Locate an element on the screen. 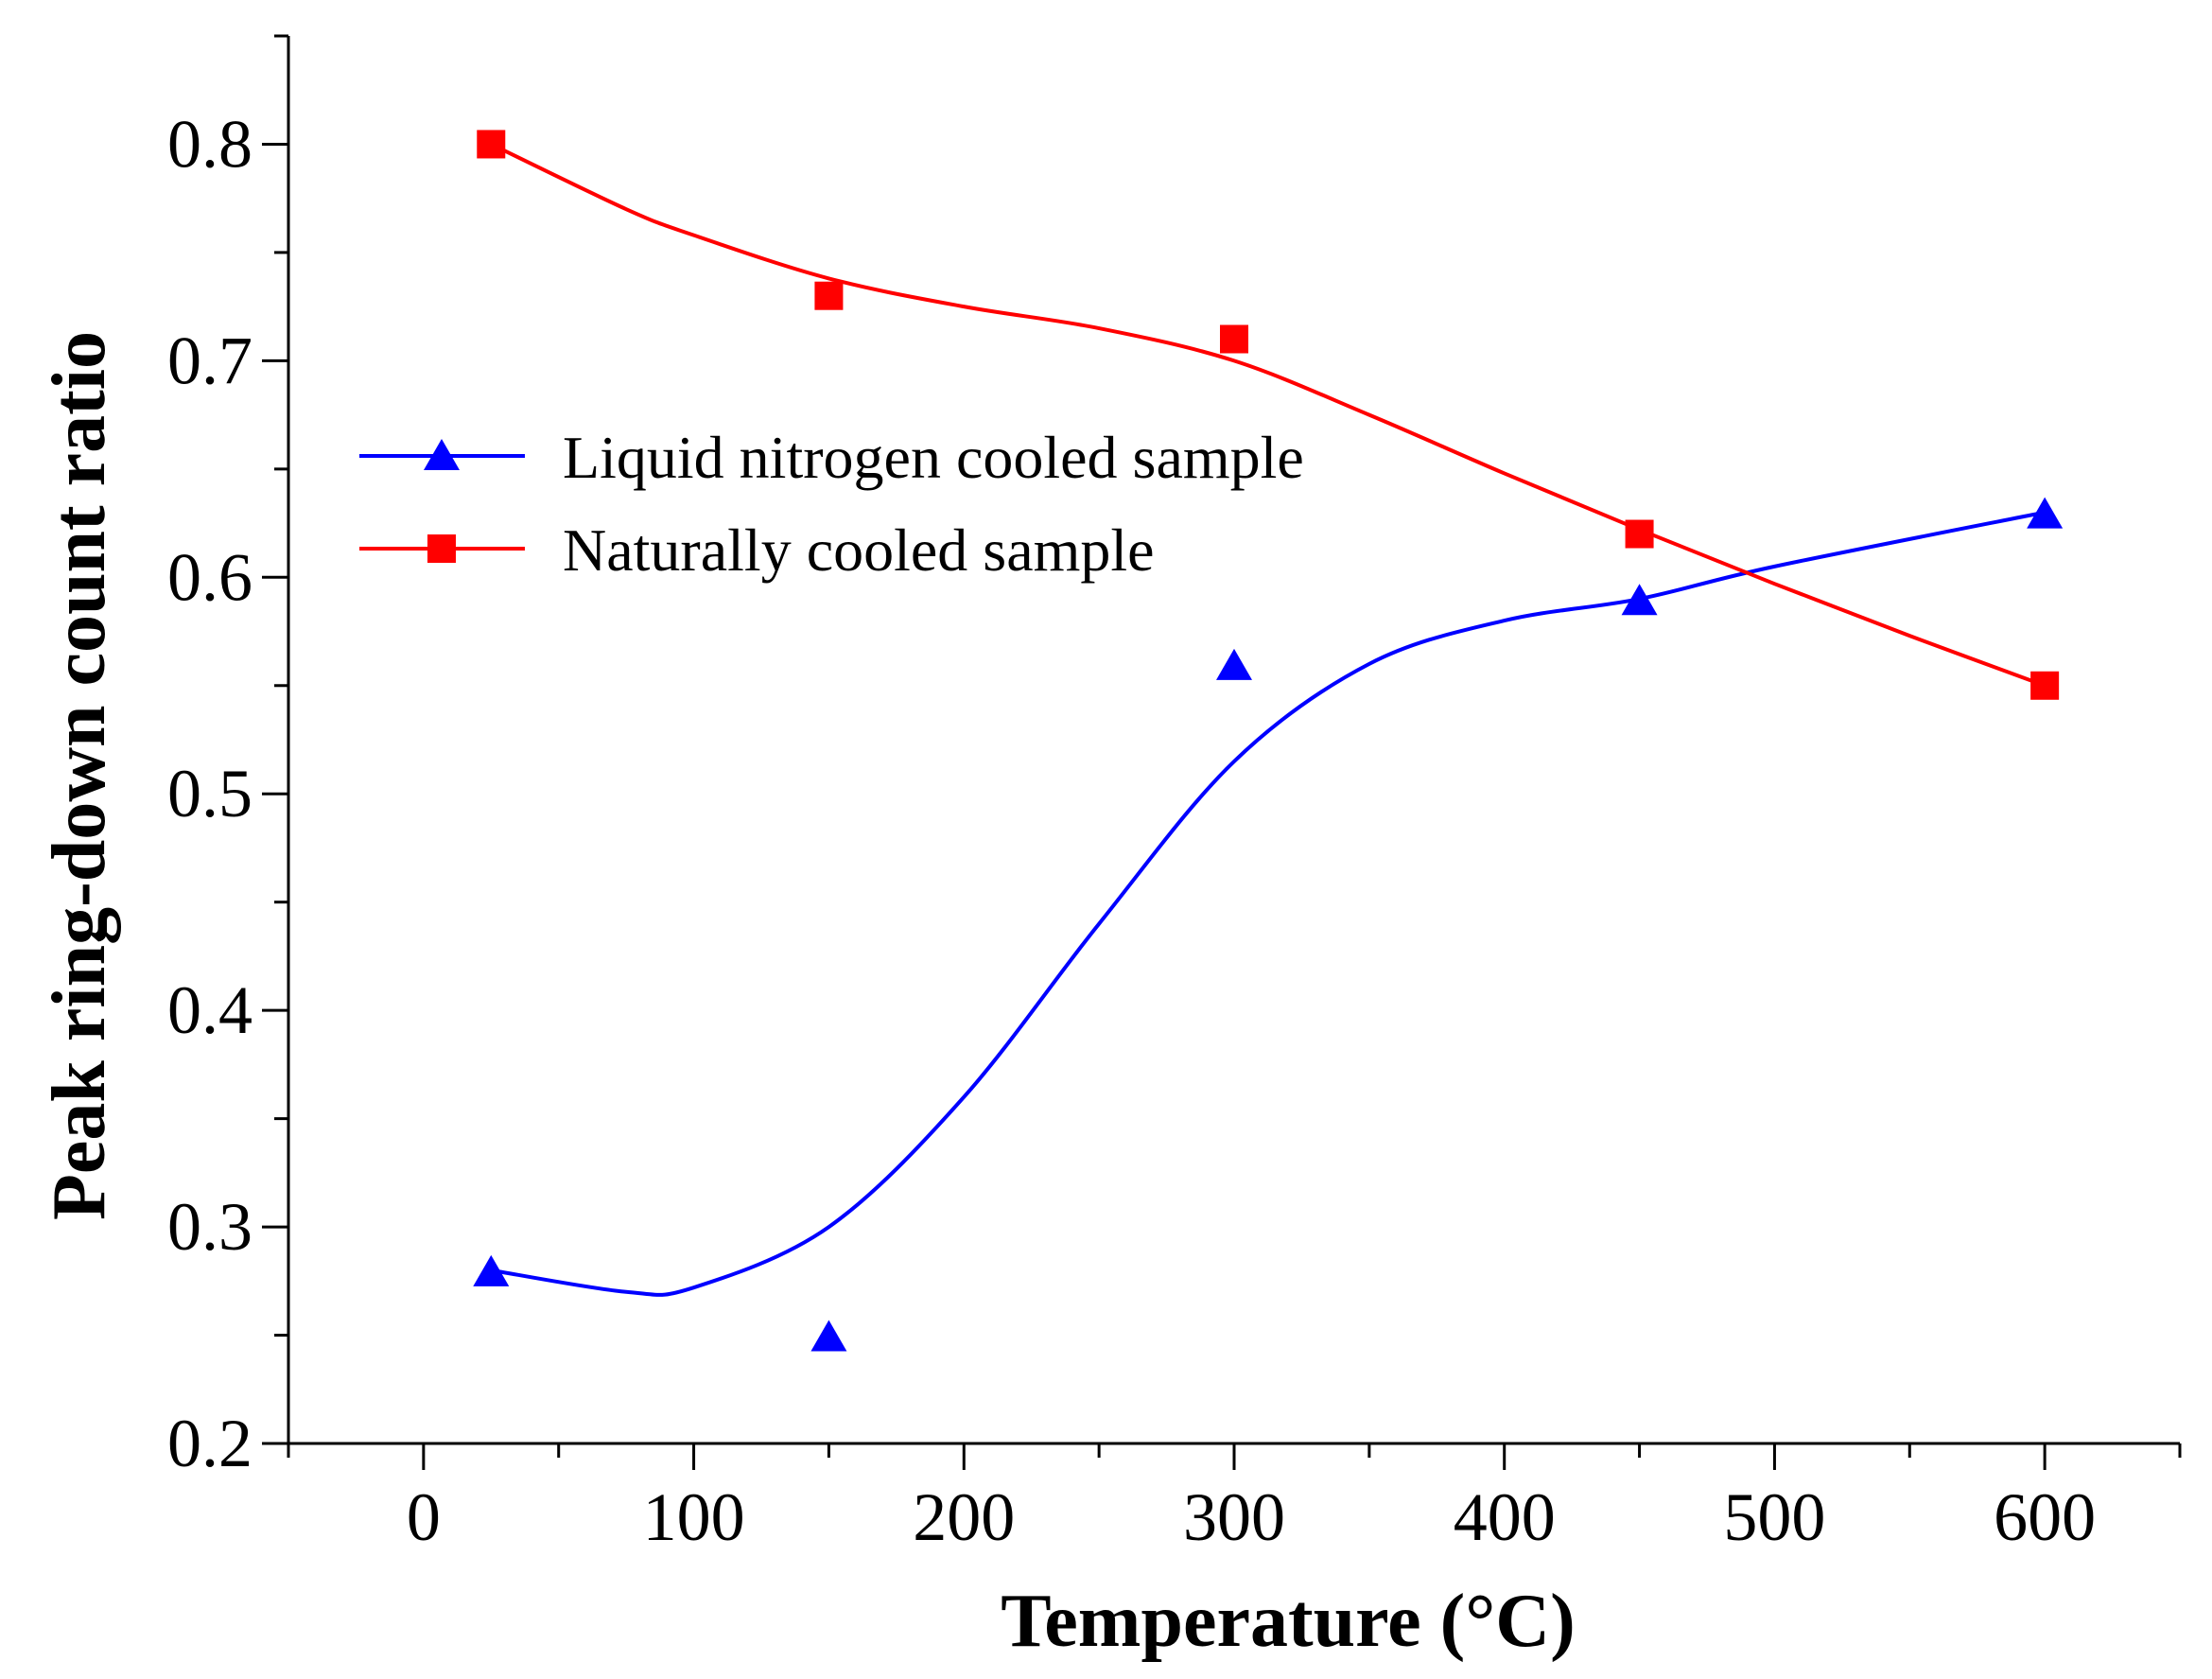 Image resolution: width=2212 pixels, height=1679 pixels. x-tick-label: 200 is located at coordinates (964, 1517).